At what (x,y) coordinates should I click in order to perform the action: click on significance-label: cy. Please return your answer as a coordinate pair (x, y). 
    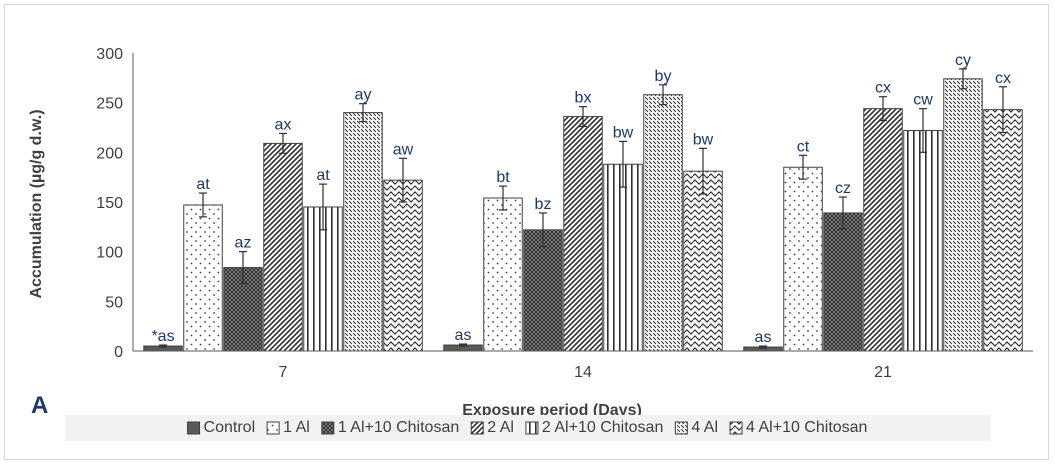
    Looking at the image, I should click on (963, 60).